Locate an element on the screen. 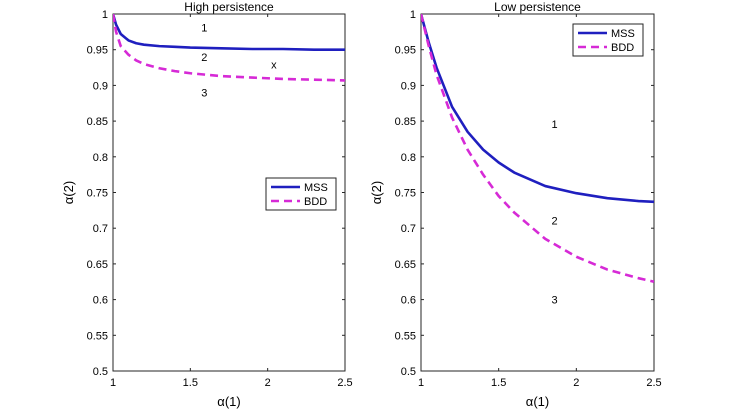 This screenshot has width=730, height=410. region-annotation: x is located at coordinates (274, 66).